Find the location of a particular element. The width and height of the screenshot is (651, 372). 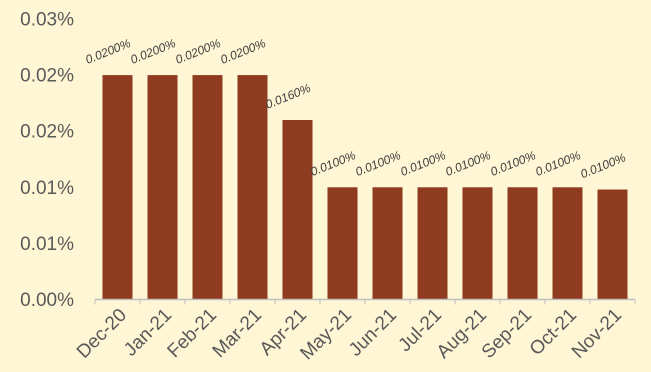

y-tick-label: 0.03% is located at coordinates (47, 20).